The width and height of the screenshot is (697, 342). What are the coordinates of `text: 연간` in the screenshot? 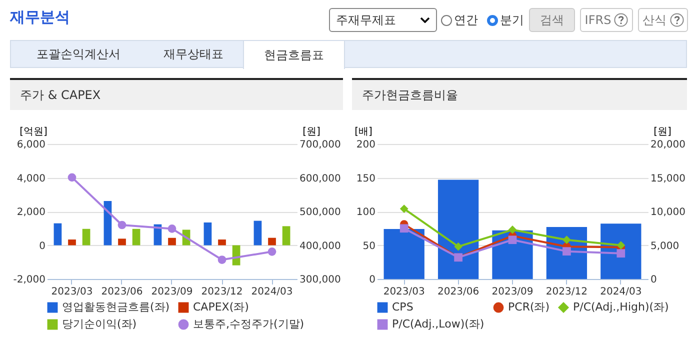 It's located at (466, 20).